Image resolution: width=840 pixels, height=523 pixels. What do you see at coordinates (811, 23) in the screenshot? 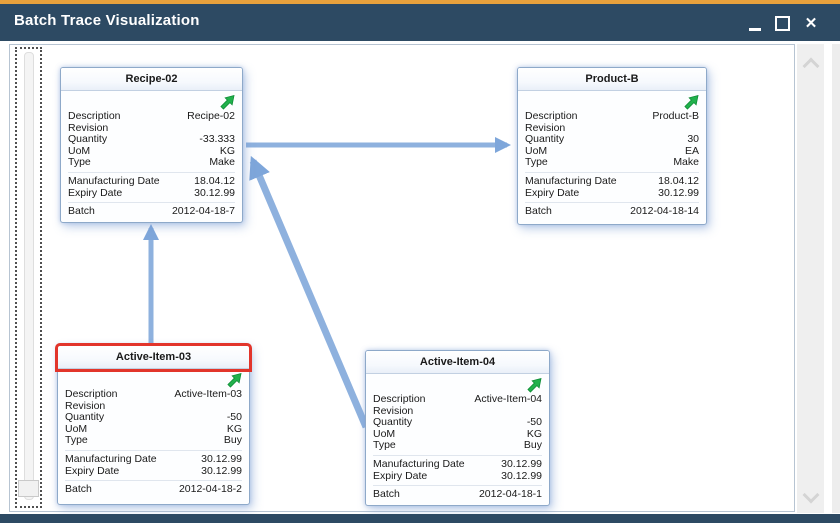
I see `close-button: ✕` at bounding box center [811, 23].